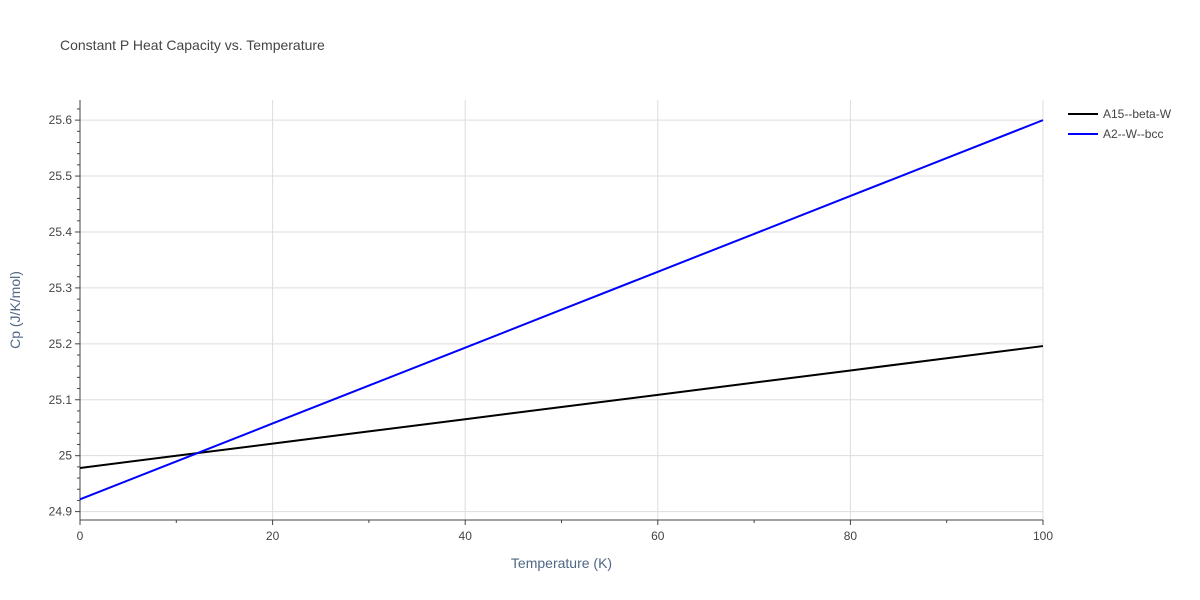  What do you see at coordinates (61, 232) in the screenshot?
I see `y-tick-label: 25.4` at bounding box center [61, 232].